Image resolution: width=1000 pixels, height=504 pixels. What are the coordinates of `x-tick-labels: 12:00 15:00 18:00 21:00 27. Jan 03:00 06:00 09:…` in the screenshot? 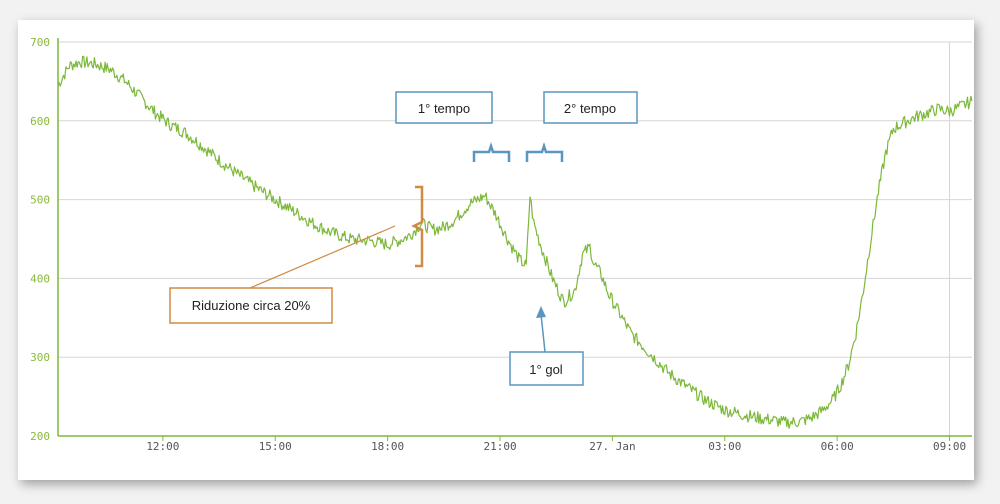 It's located at (556, 446).